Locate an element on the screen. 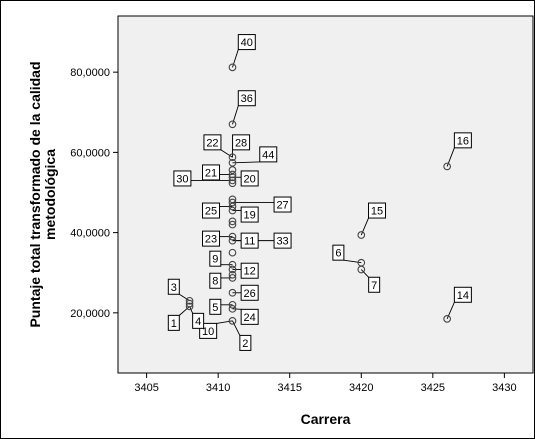 The image size is (535, 439). case-label: 12 is located at coordinates (250, 272).